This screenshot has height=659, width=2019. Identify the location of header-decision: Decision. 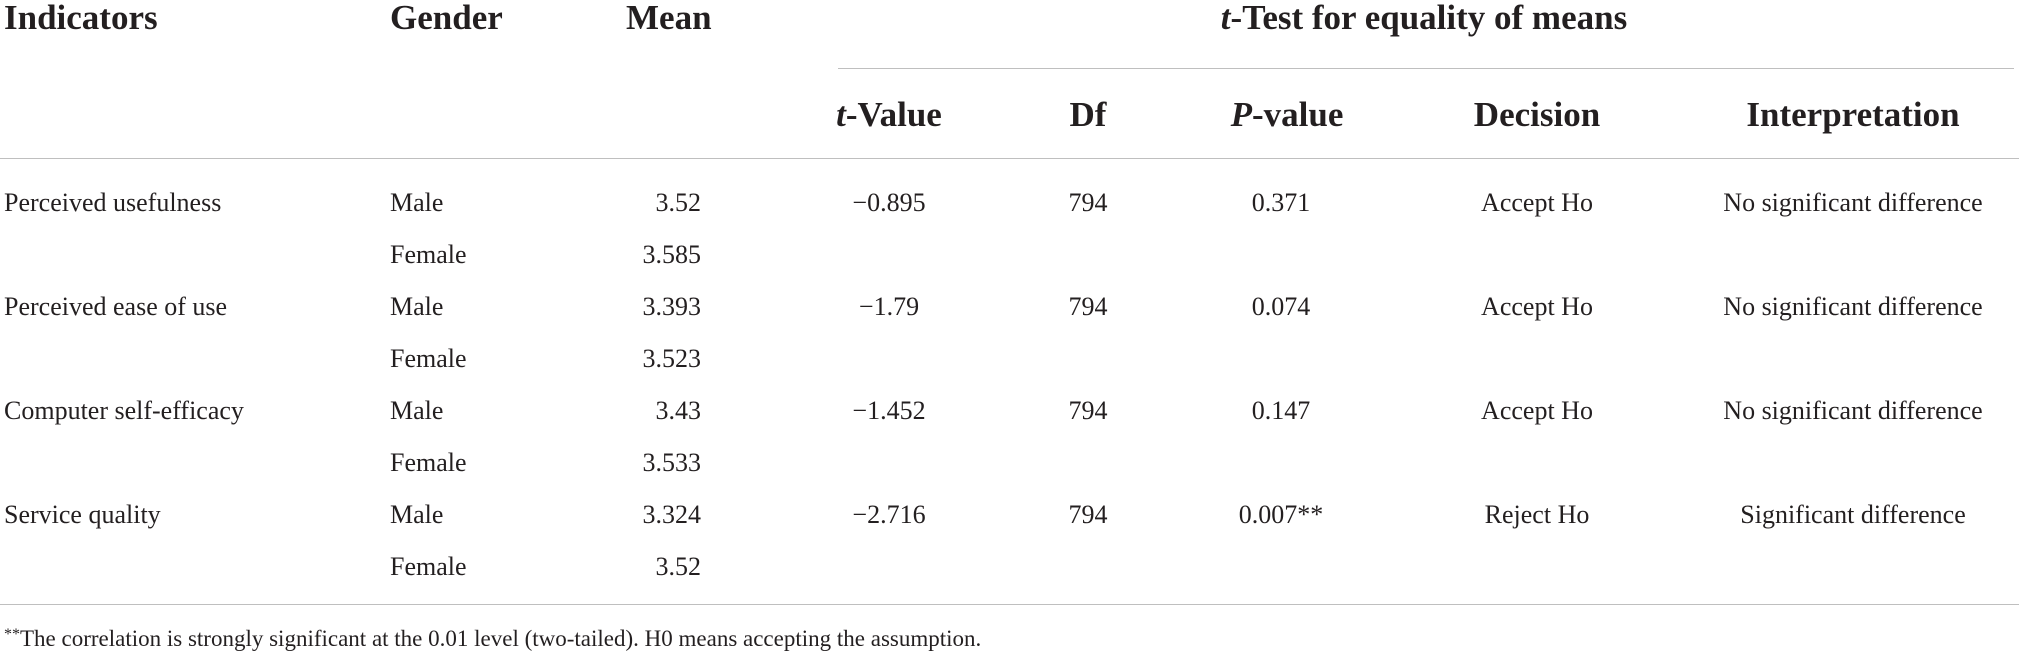
(1537, 114).